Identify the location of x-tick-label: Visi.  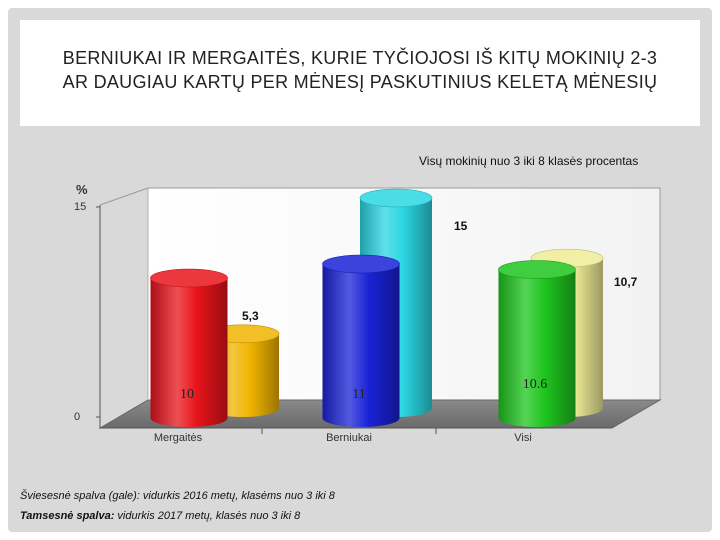
(523, 438).